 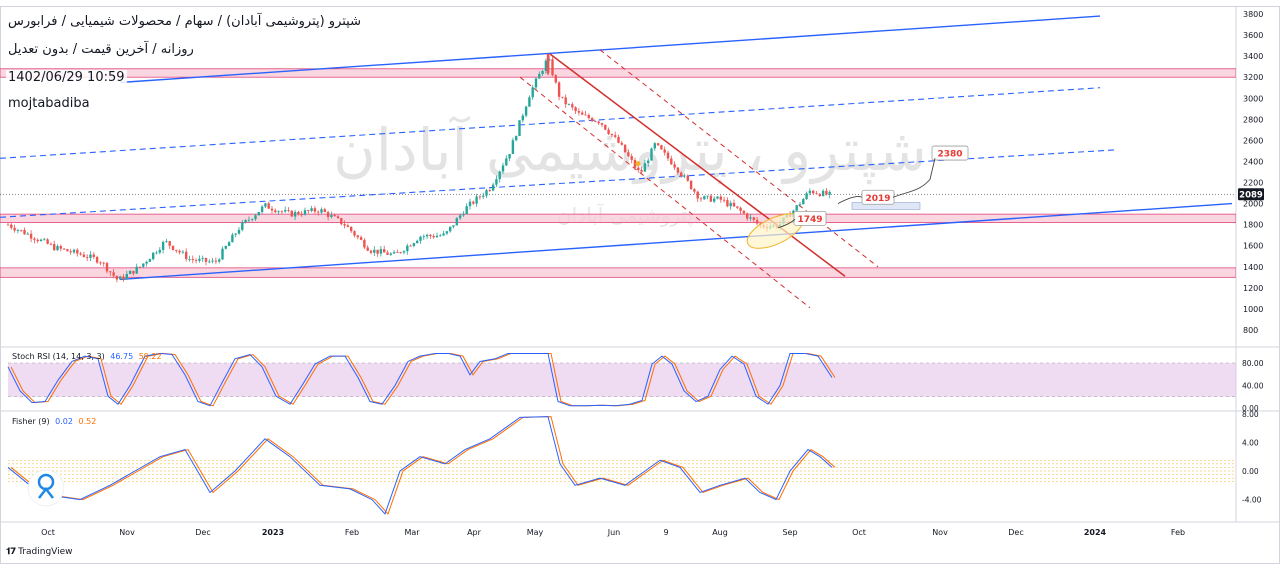 What do you see at coordinates (950, 153) in the screenshot?
I see `annotation-box` at bounding box center [950, 153].